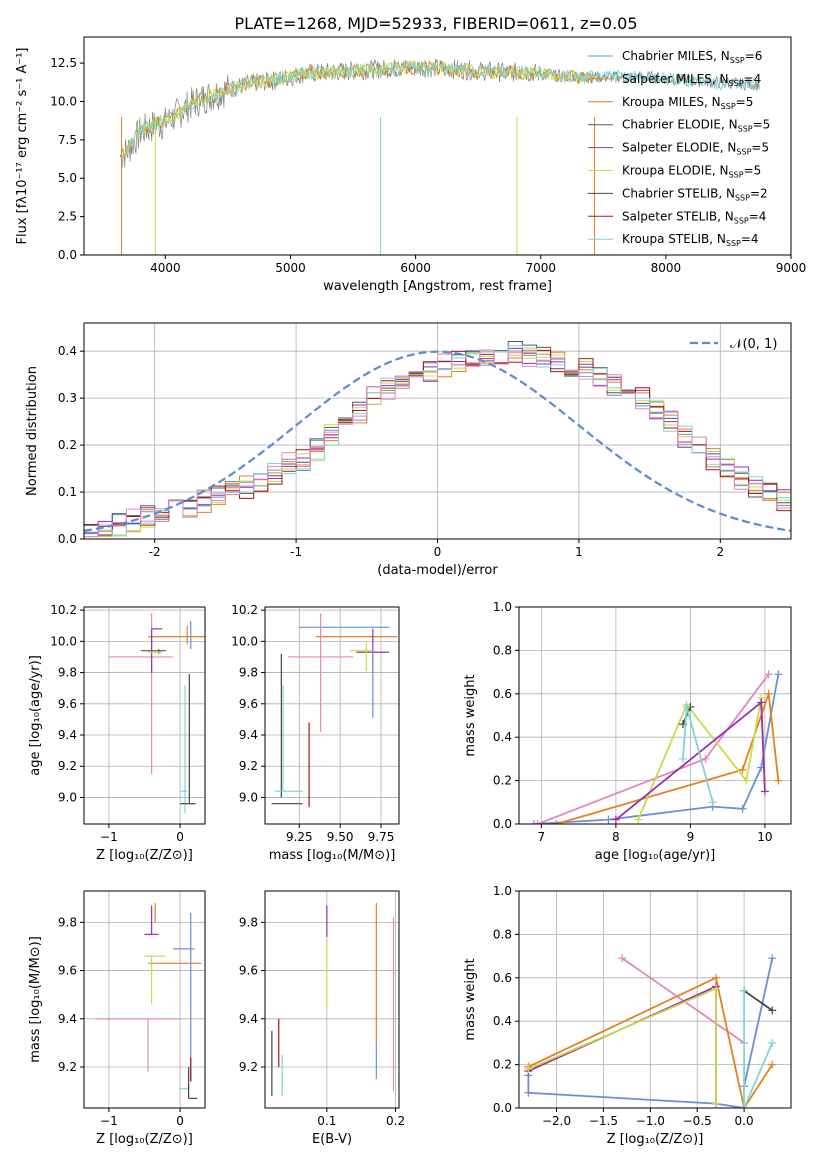  I want to click on y-tick-label: 10.2, so click(244, 610).